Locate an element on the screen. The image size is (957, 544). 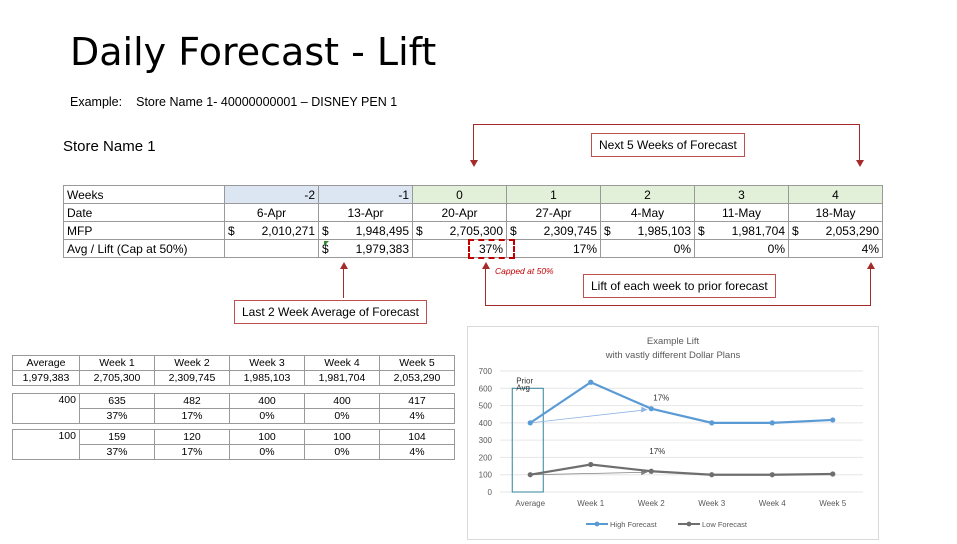
annotation-prior: Prior is located at coordinates (524, 381).